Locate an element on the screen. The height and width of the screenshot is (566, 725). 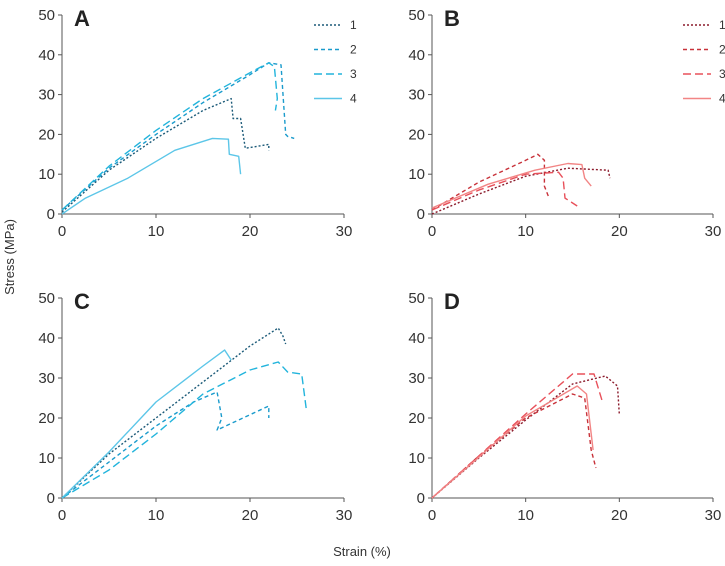
x-axis-title: Strain (%) is located at coordinates (362, 551).